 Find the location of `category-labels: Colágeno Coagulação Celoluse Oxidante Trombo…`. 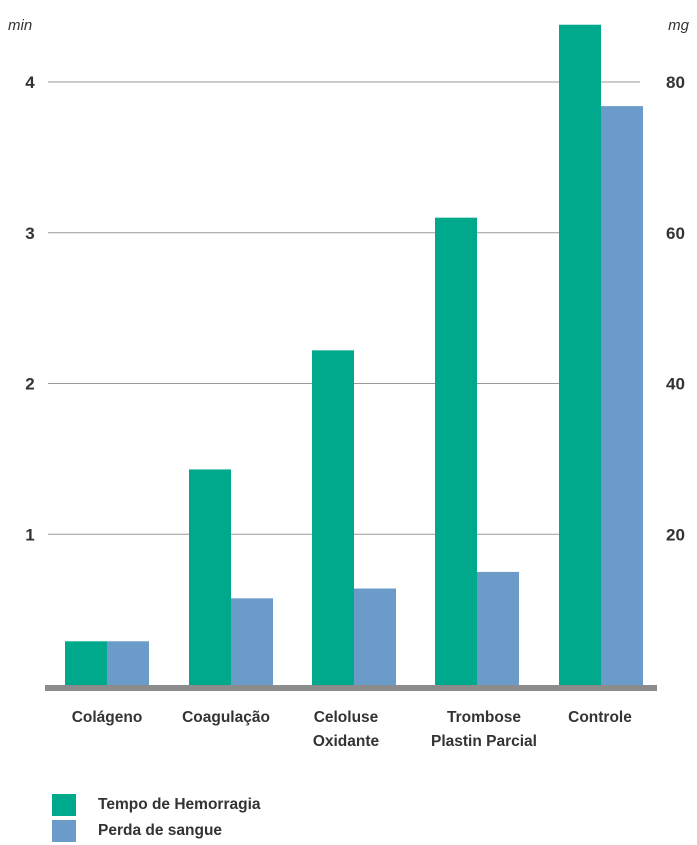

category-labels: Colágeno Coagulação Celoluse Oxidante Trombo… is located at coordinates (352, 729).